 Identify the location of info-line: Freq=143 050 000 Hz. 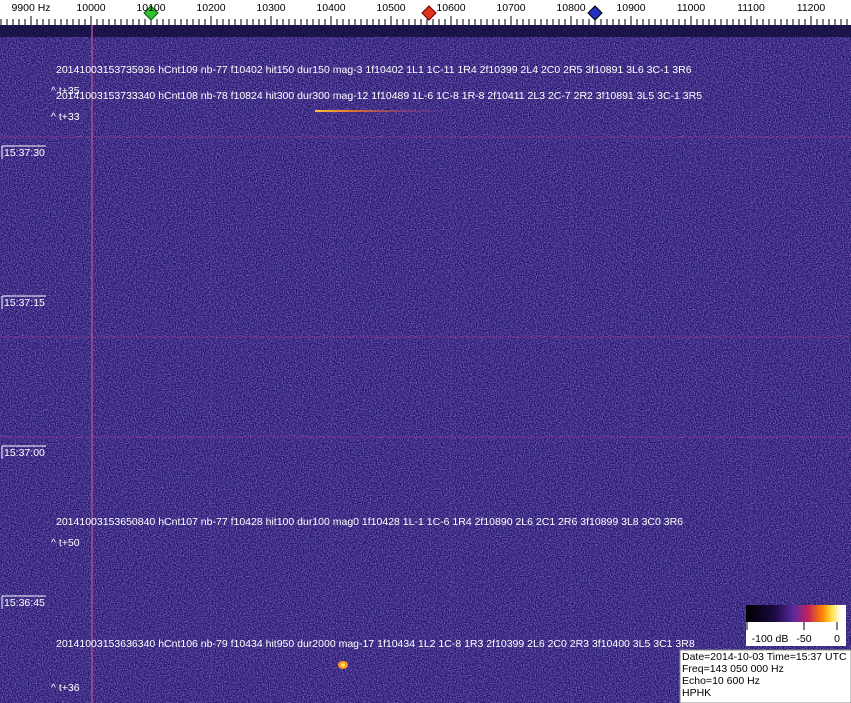
(733, 669).